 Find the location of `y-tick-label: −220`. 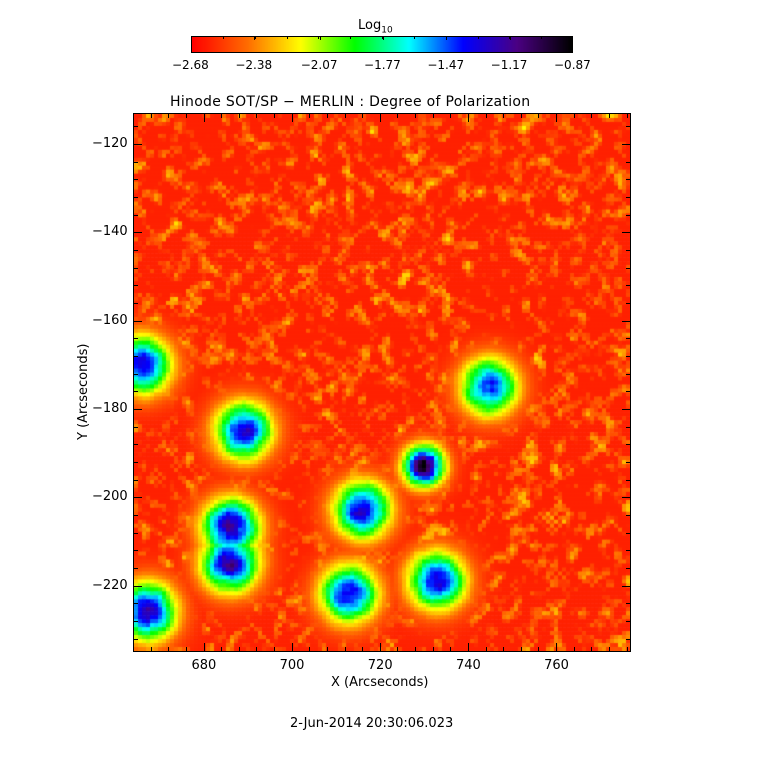

y-tick-label: −220 is located at coordinates (110, 585).